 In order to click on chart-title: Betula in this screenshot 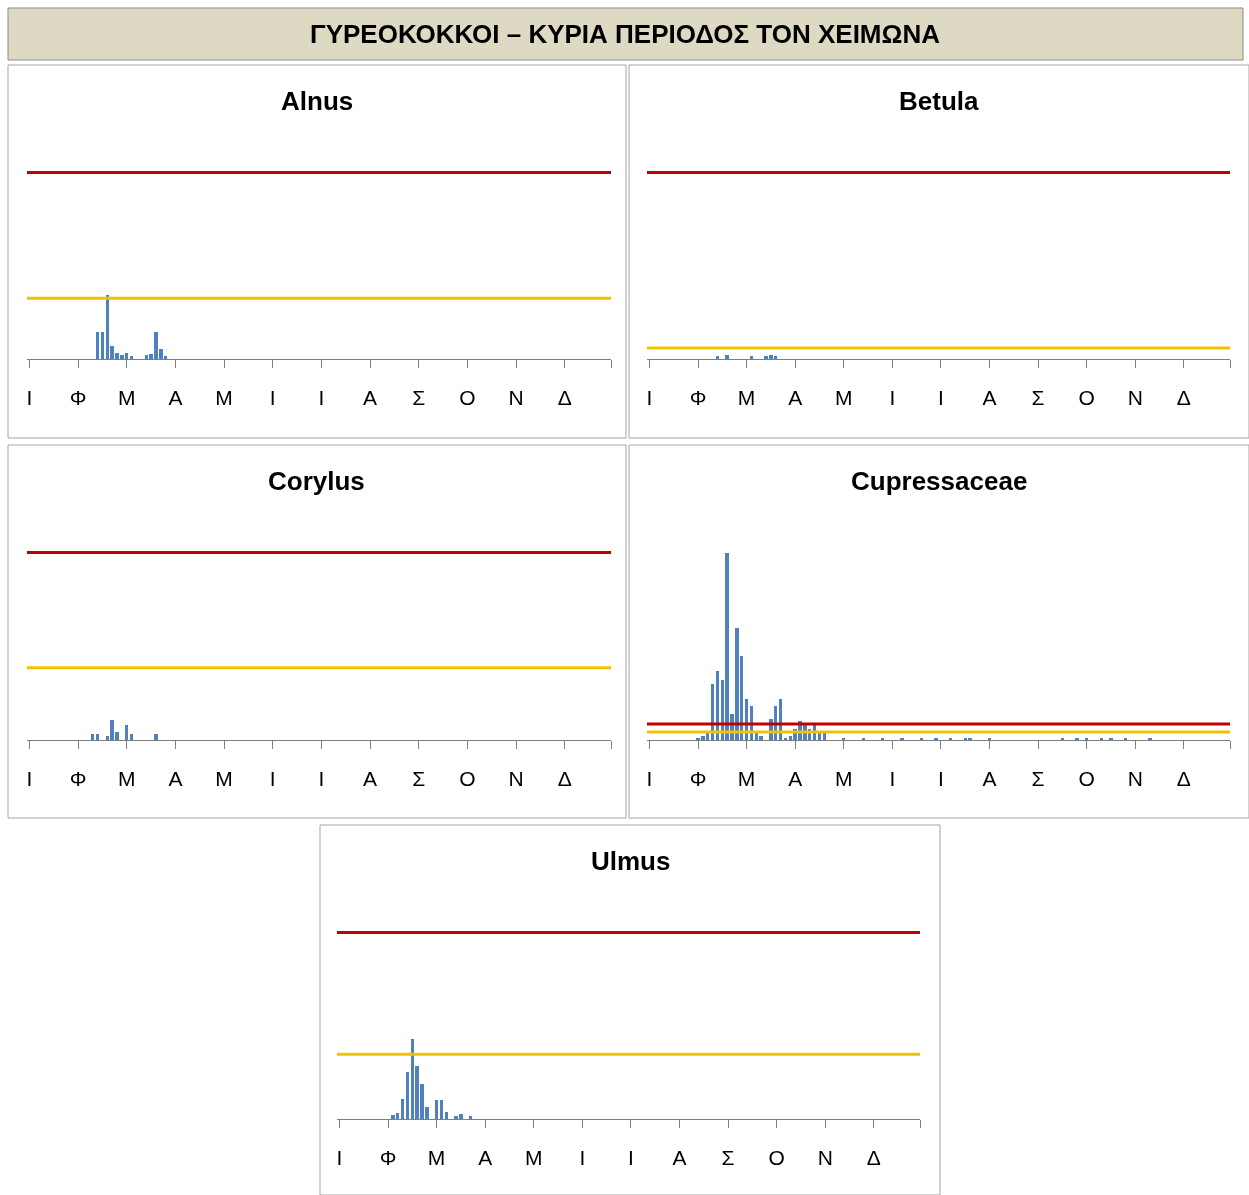, I will do `click(939, 101)`.